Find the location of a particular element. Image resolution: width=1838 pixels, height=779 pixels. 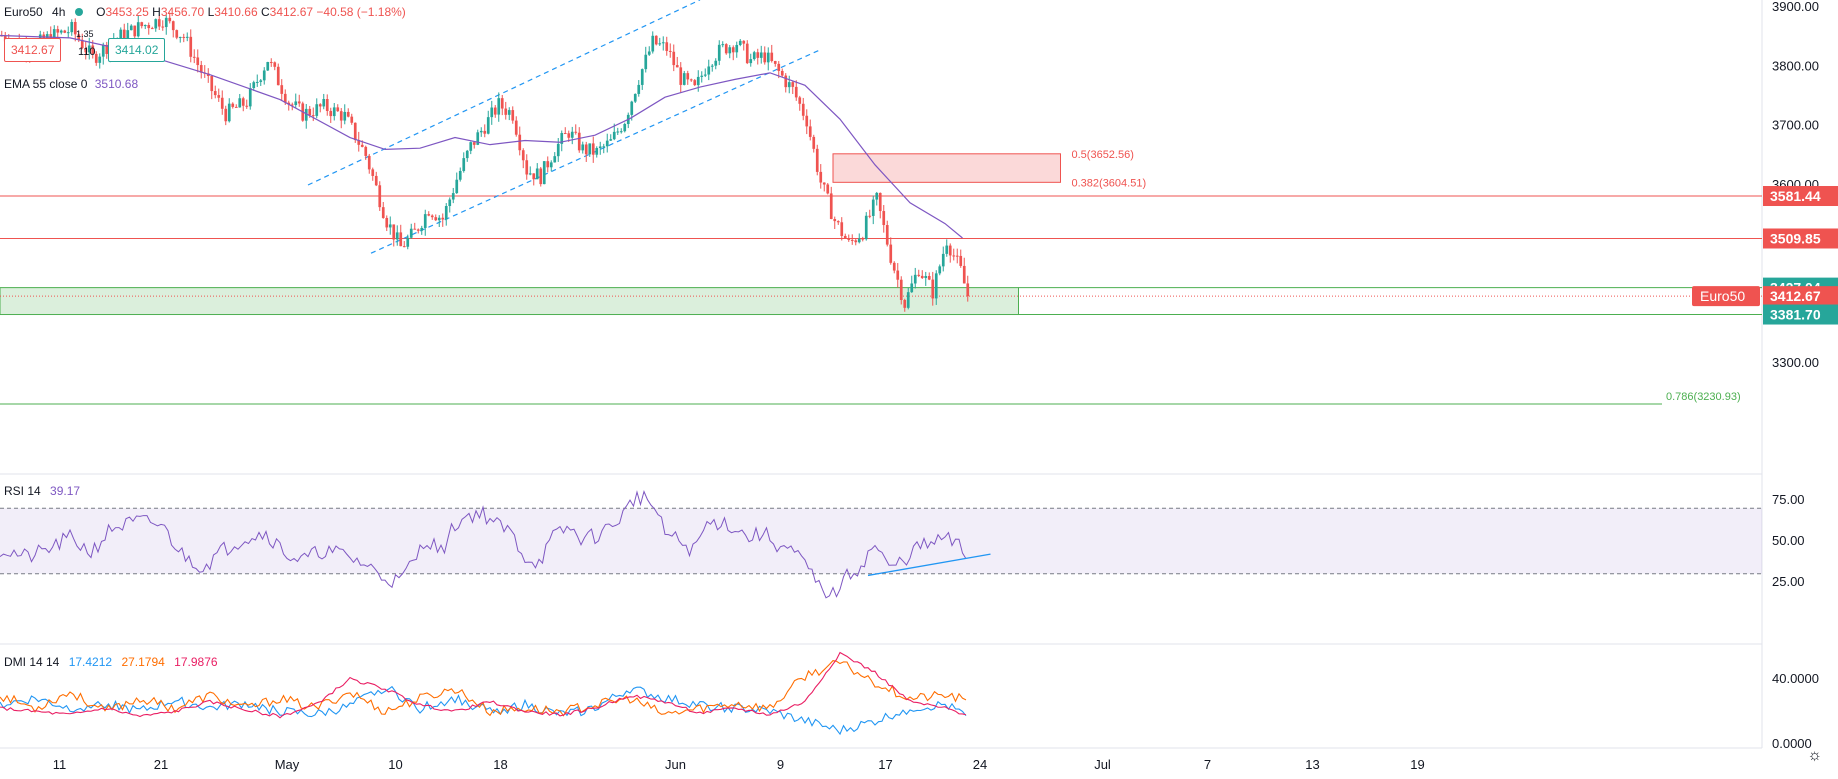

dmi-pane is located at coordinates (483, 693).